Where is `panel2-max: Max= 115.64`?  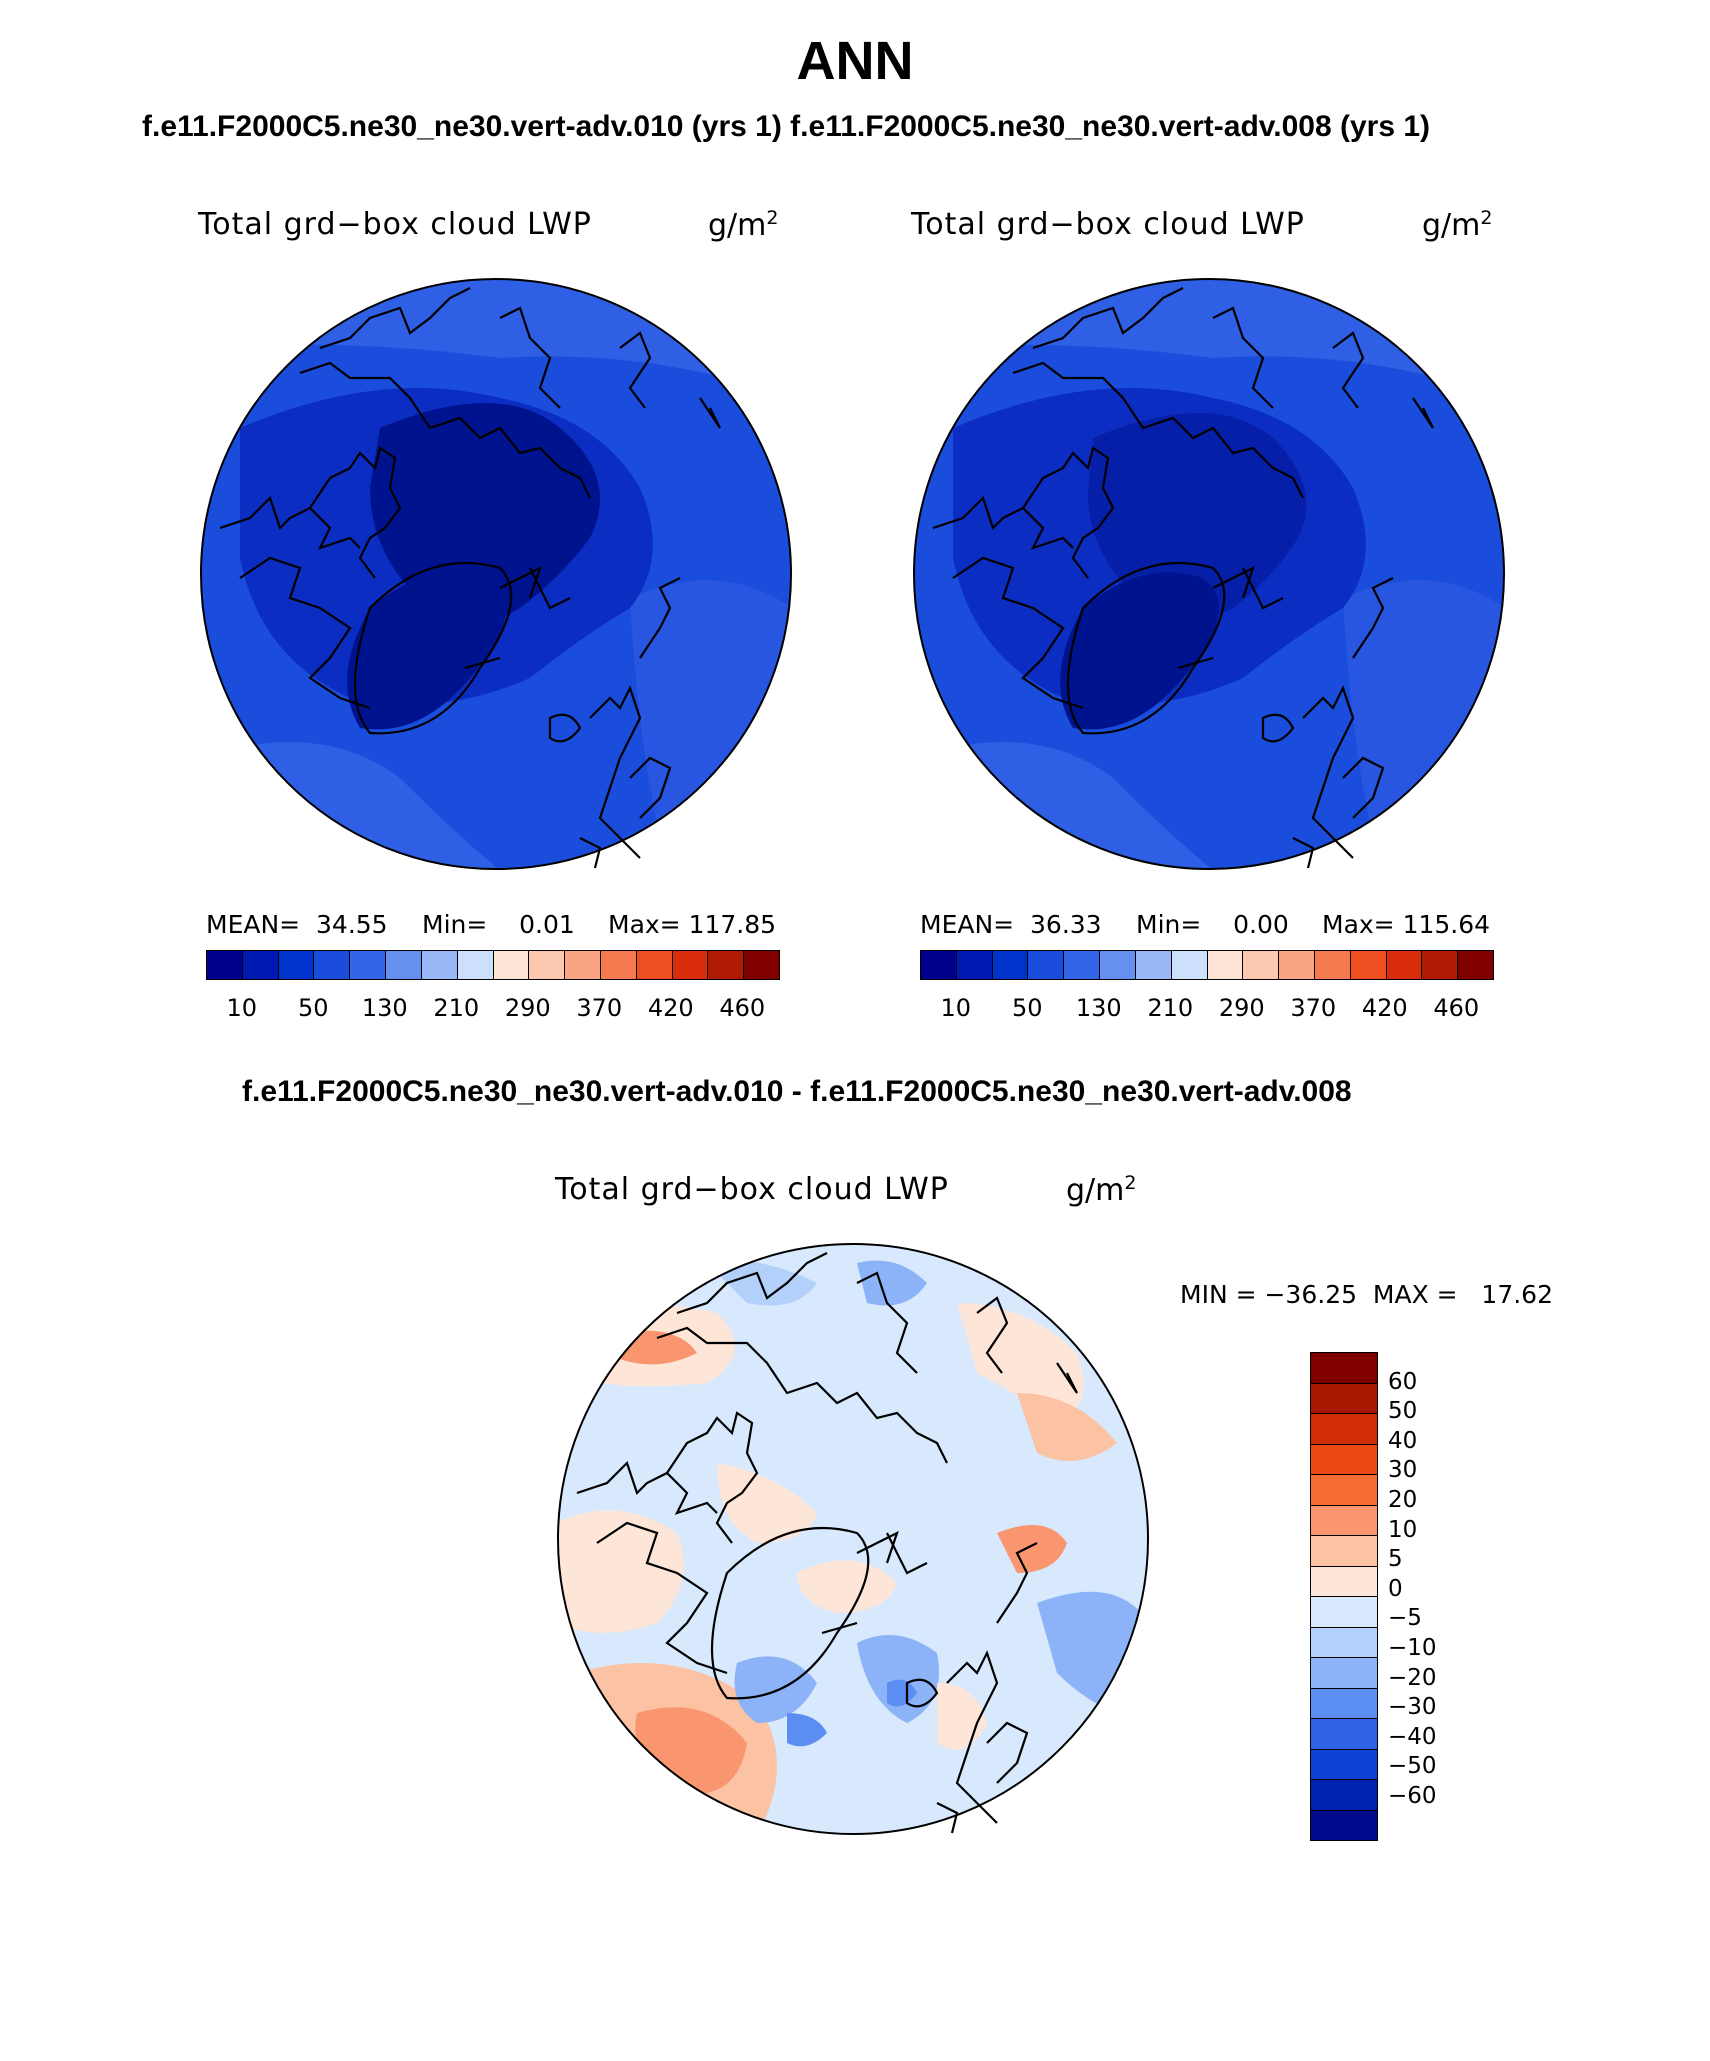
panel2-max: Max= 115.64 is located at coordinates (1406, 924).